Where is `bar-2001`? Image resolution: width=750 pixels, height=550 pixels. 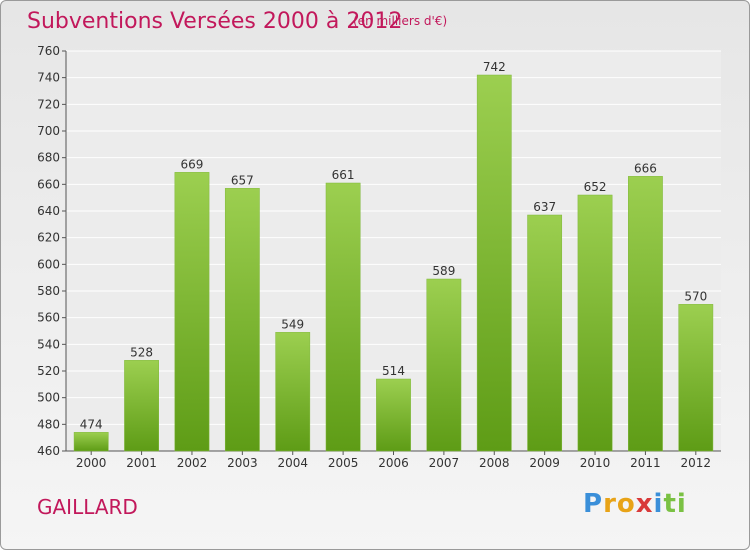 bar-2001 is located at coordinates (141, 406).